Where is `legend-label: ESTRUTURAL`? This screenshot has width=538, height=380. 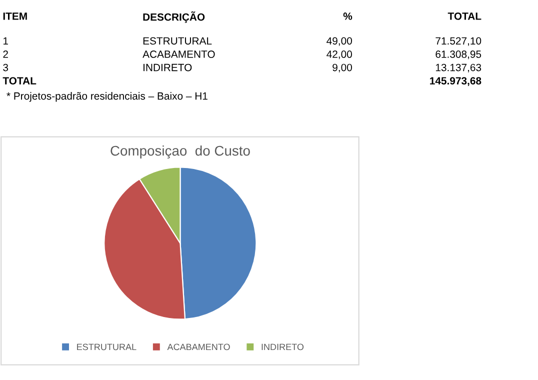
legend-label: ESTRUTURAL is located at coordinates (106, 347).